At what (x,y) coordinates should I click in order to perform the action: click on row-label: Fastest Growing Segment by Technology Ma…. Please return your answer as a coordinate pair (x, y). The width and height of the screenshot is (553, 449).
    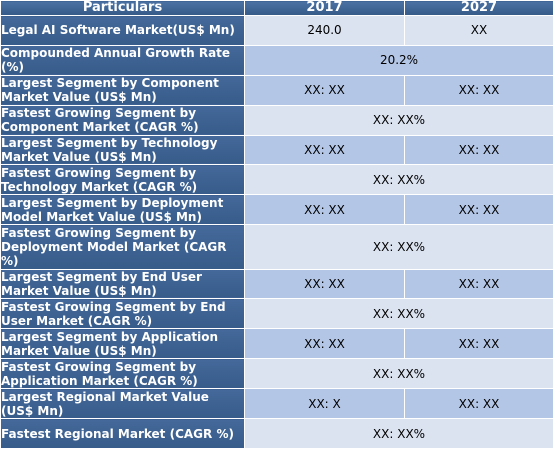
    Looking at the image, I should click on (122, 180).